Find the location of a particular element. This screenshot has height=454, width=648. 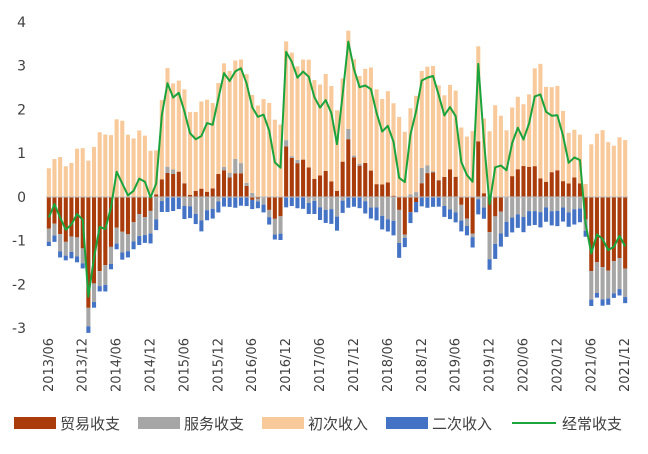

x-tick-label: 2016/12 is located at coordinates (286, 365).